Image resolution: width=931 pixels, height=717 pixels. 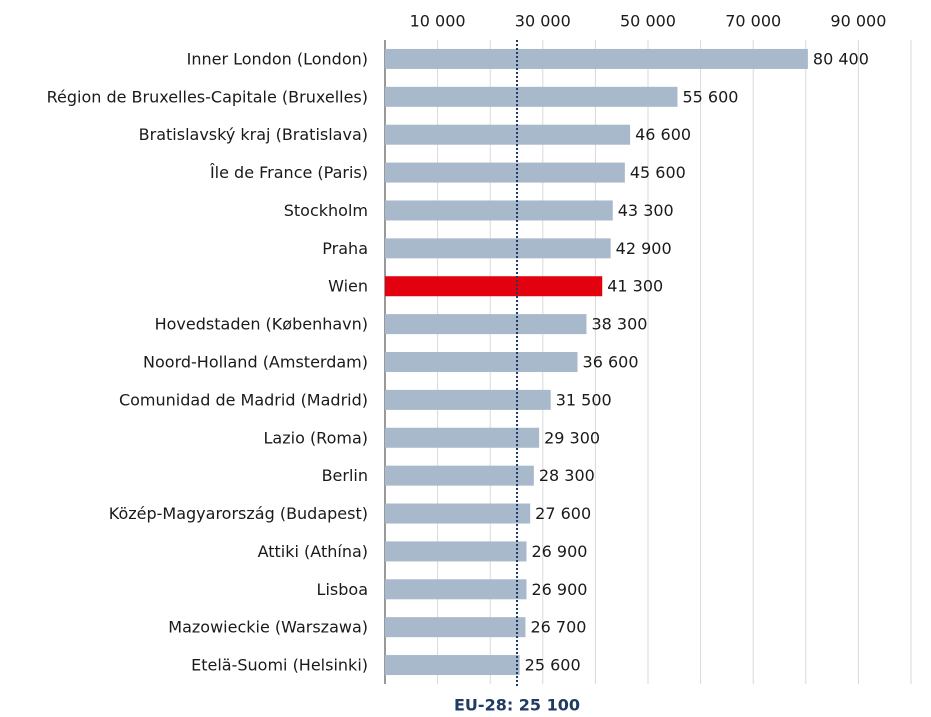 What do you see at coordinates (288, 172) in the screenshot?
I see `category-label: Île de France (Paris)` at bounding box center [288, 172].